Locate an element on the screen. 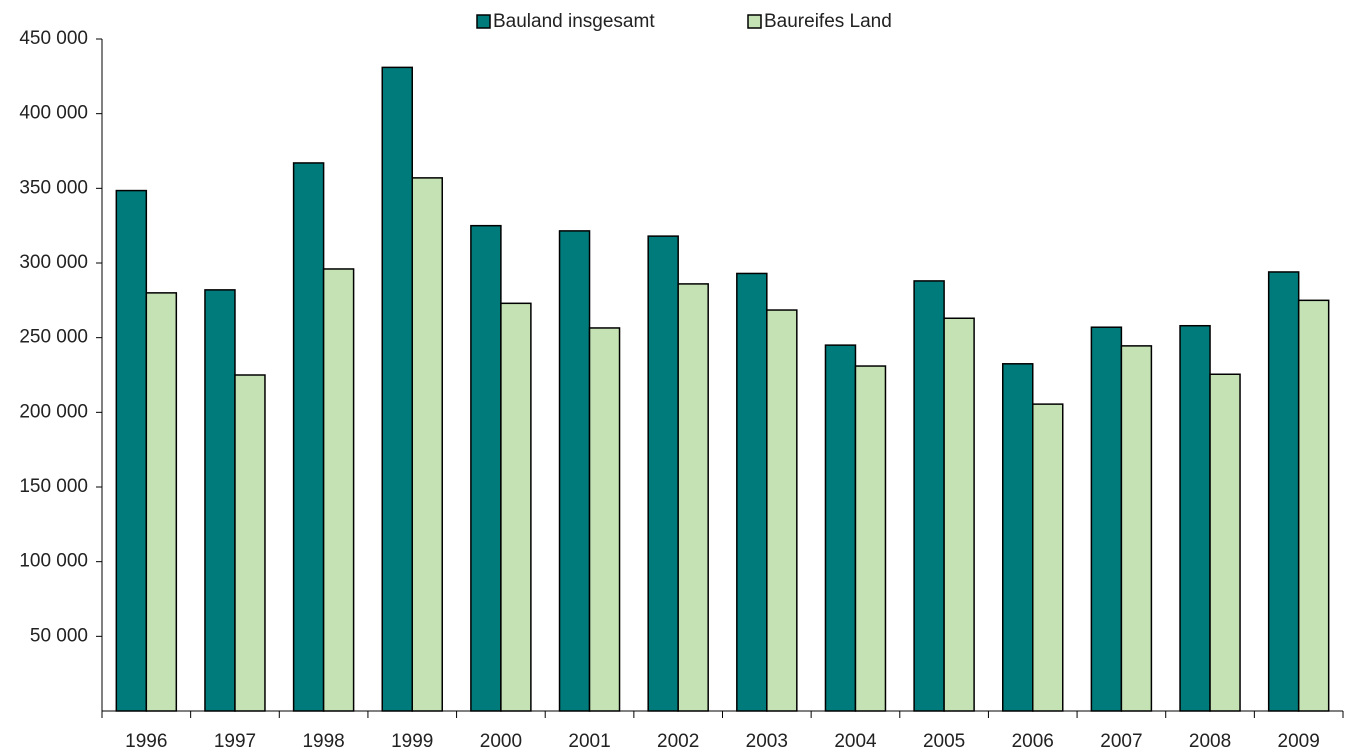  y-tick-label: 50 000 is located at coordinates (59, 635).